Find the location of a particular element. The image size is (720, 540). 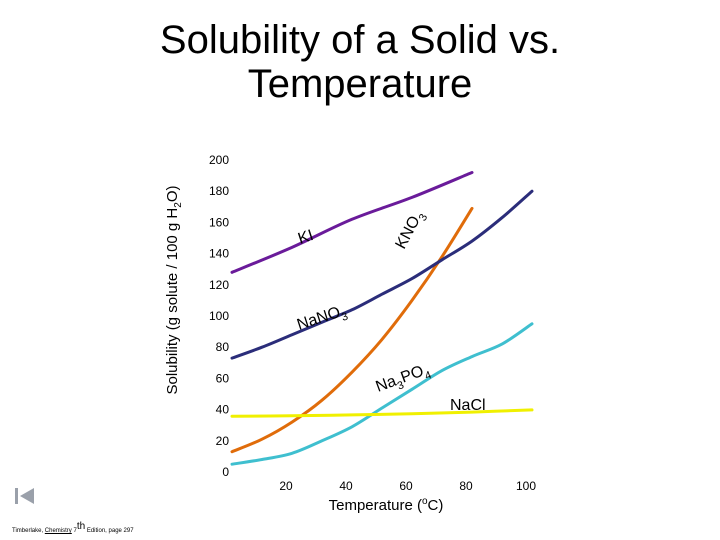

x-tick-label: 80 is located at coordinates (466, 486).